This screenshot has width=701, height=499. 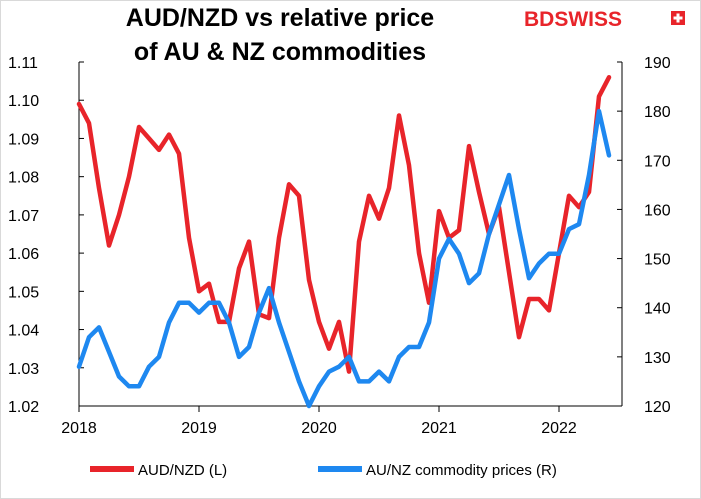 What do you see at coordinates (182, 470) in the screenshot?
I see `legend-label-audnzd: AUD/NZD (L)` at bounding box center [182, 470].